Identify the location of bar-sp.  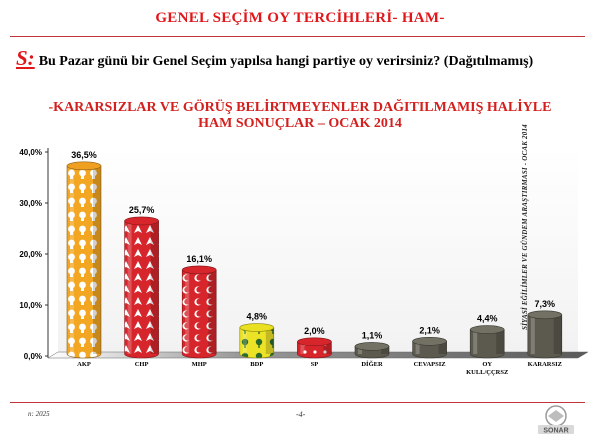
(314, 348).